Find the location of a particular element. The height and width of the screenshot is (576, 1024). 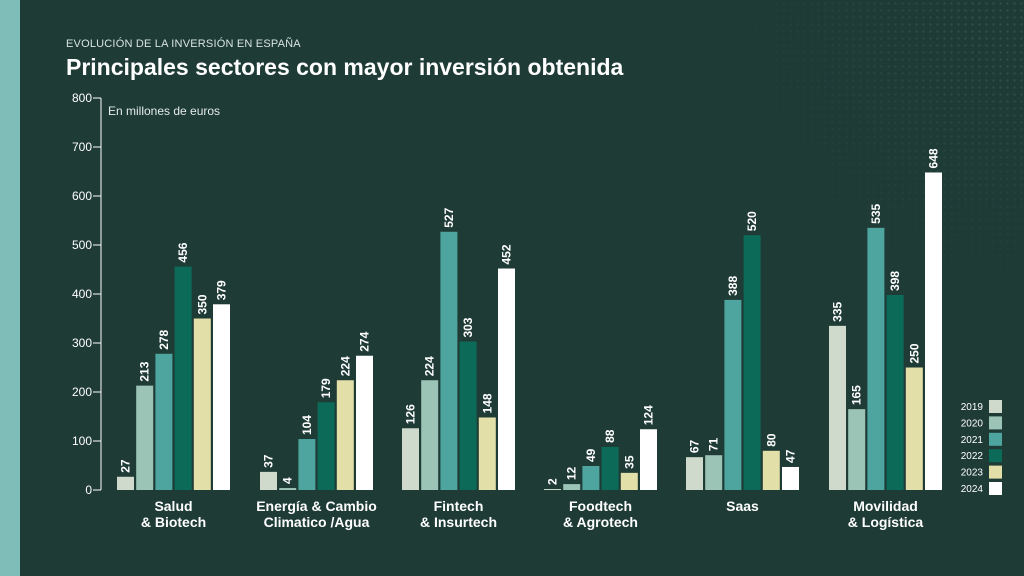

x-category-label: Movilidad is located at coordinates (885, 506).